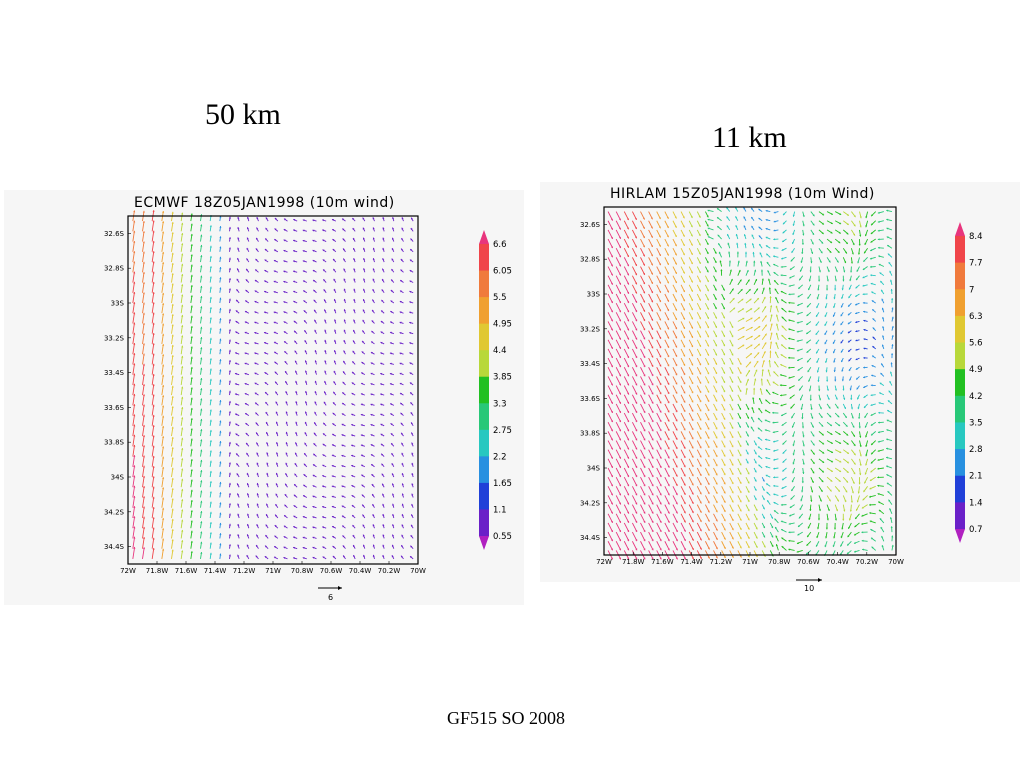 The height and width of the screenshot is (768, 1024). Describe the element at coordinates (721, 562) in the screenshot. I see `x-tick-label: 71.2W` at that location.